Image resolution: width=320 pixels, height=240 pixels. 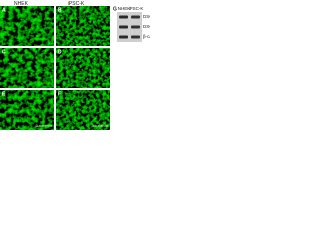 I want to click on lane-label: NHEK, so click(x=124, y=8).